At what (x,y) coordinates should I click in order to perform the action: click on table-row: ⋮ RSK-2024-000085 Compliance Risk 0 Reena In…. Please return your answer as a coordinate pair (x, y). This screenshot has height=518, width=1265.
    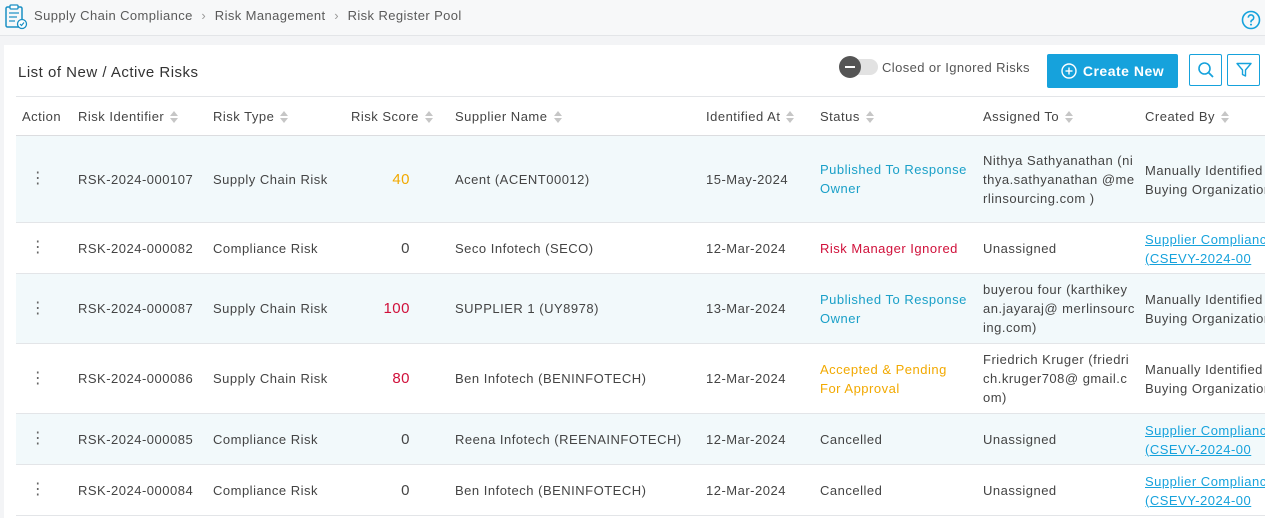
    Looking at the image, I should click on (640, 439).